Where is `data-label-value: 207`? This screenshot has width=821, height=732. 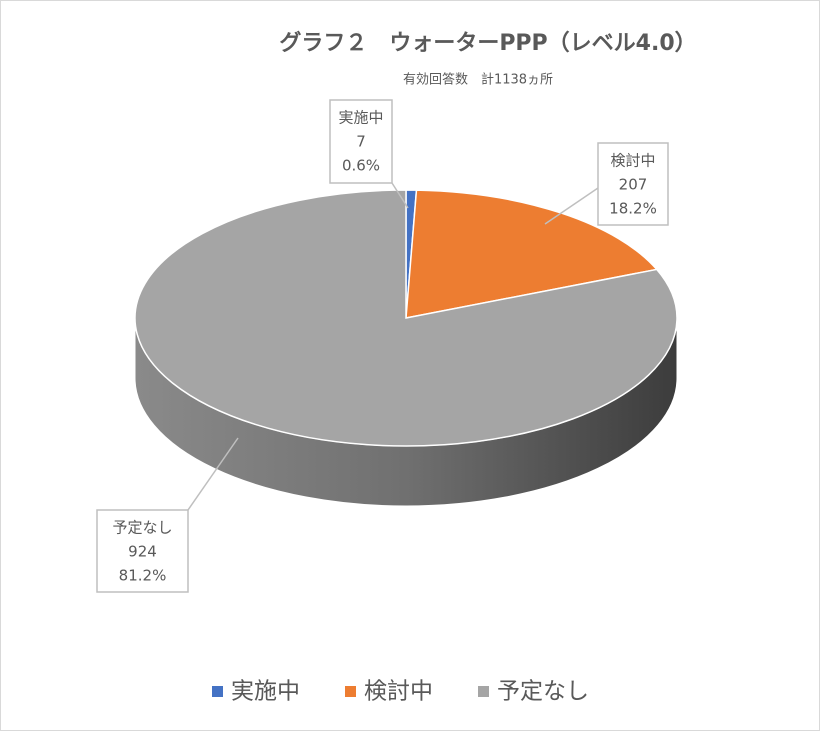 data-label-value: 207 is located at coordinates (633, 185).